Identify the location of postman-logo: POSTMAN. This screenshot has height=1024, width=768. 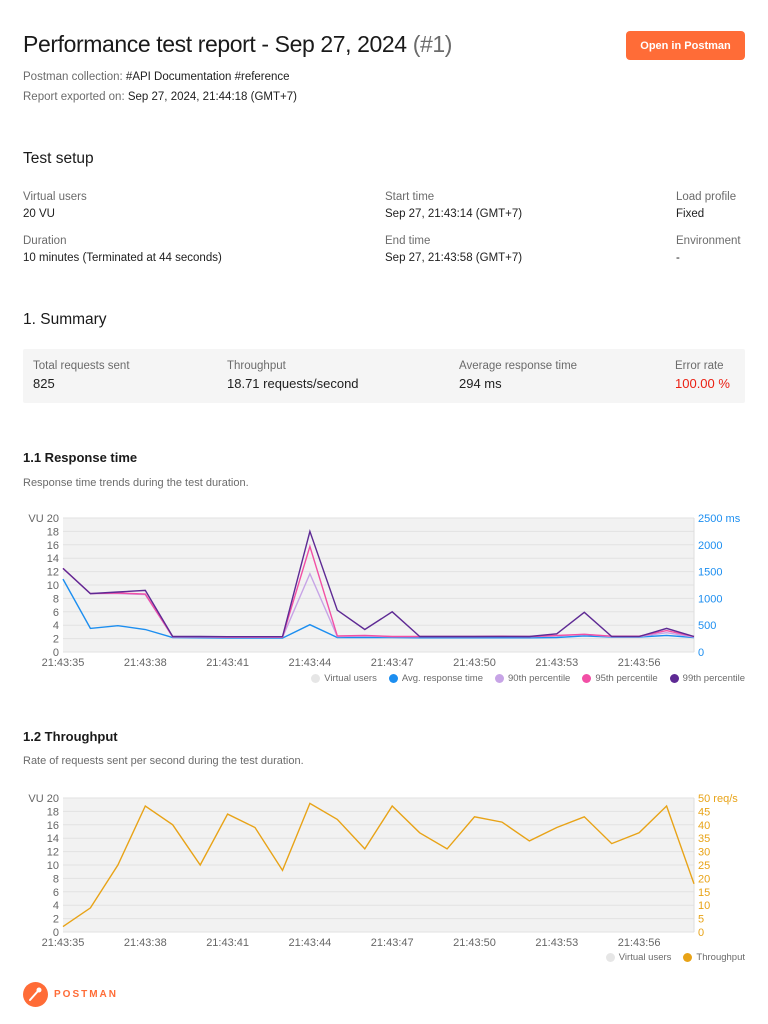
(70, 994).